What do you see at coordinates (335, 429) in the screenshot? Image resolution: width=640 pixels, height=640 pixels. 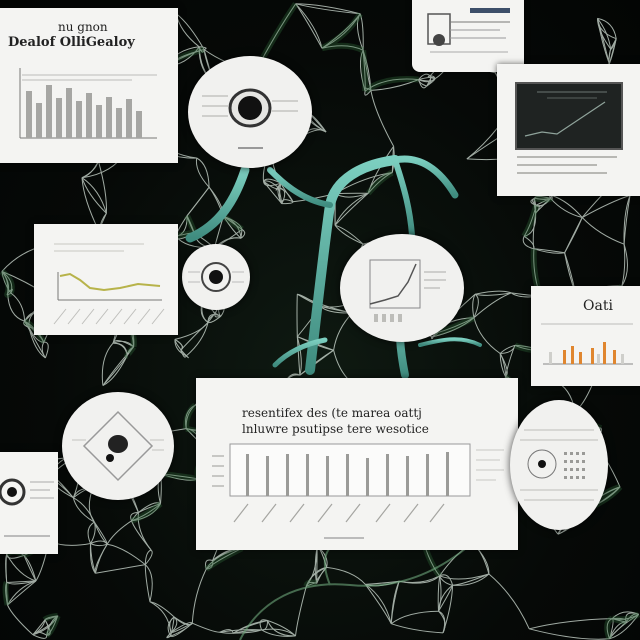 I see `card-title-line-2: lnluwre psutipse tere wesotice` at bounding box center [335, 429].